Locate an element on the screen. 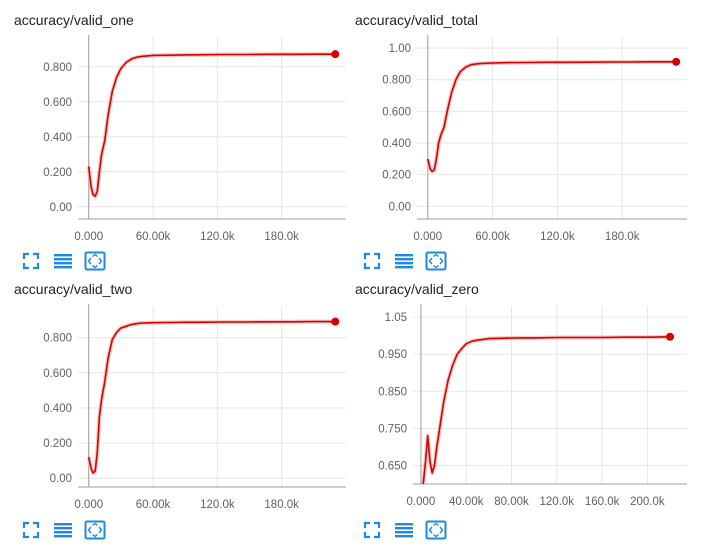  x-tick-label: 160.0k is located at coordinates (602, 502).